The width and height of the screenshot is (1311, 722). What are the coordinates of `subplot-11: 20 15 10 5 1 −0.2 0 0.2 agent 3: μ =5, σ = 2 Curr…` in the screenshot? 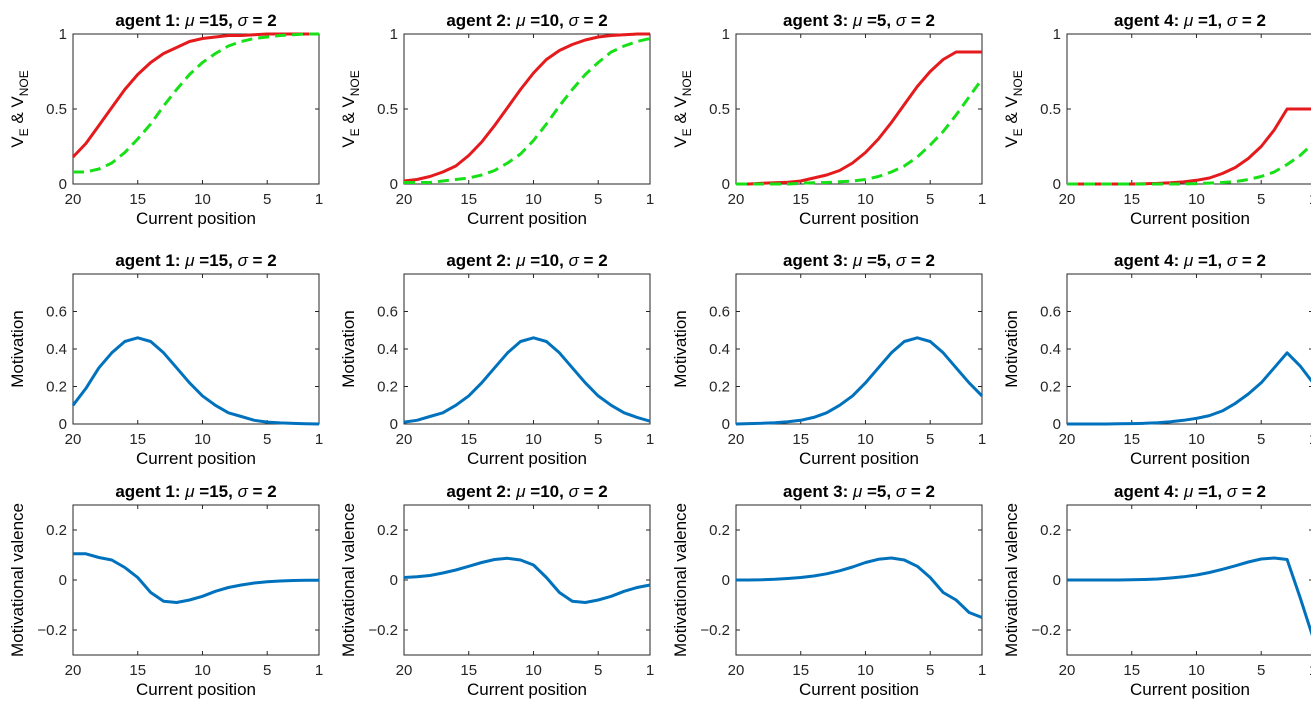 It's located at (828, 590).